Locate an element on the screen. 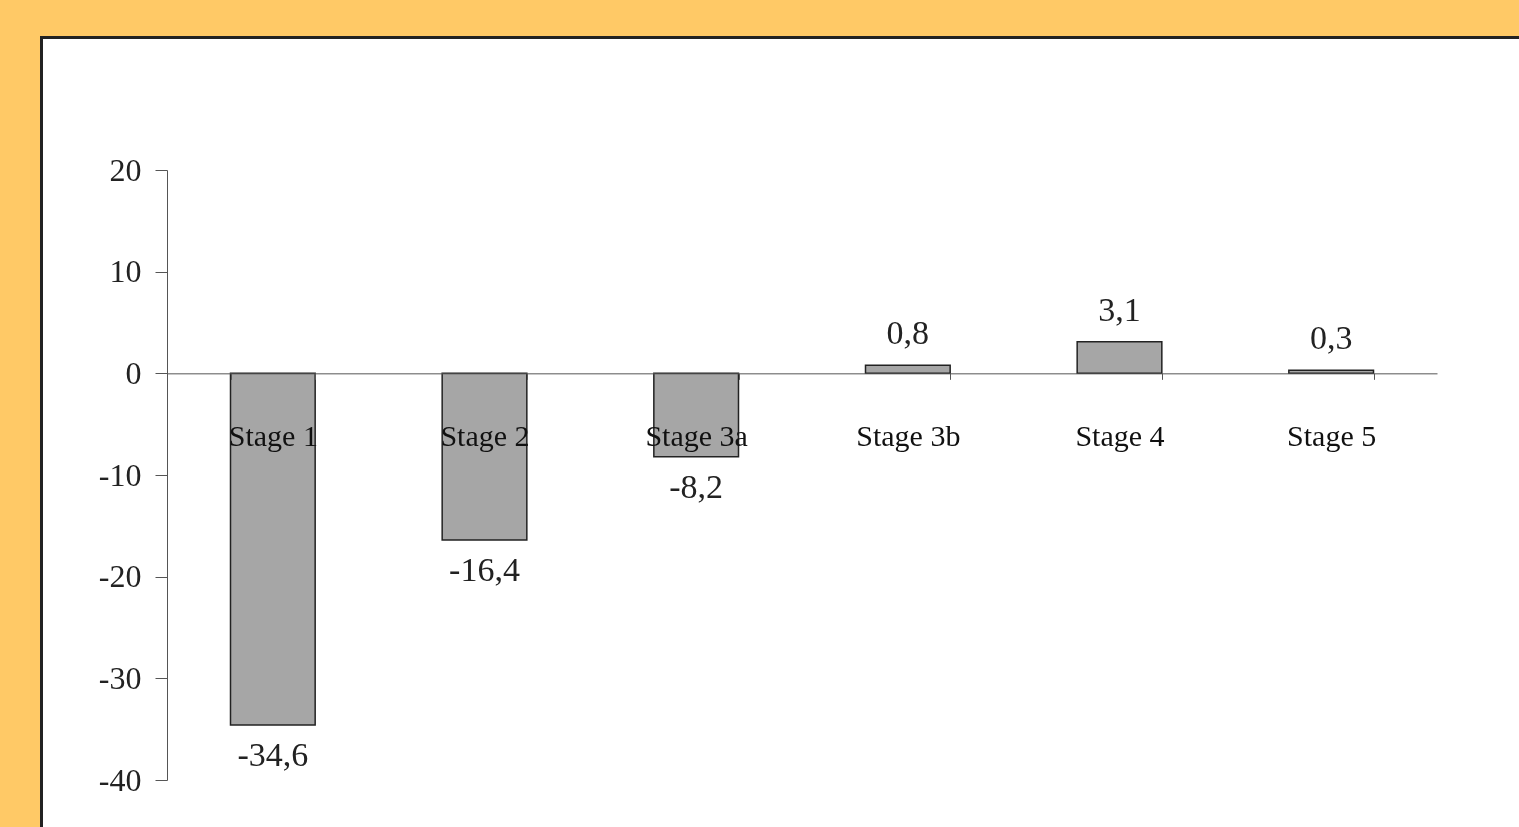  y-tick-label: -10 is located at coordinates (120, 474).